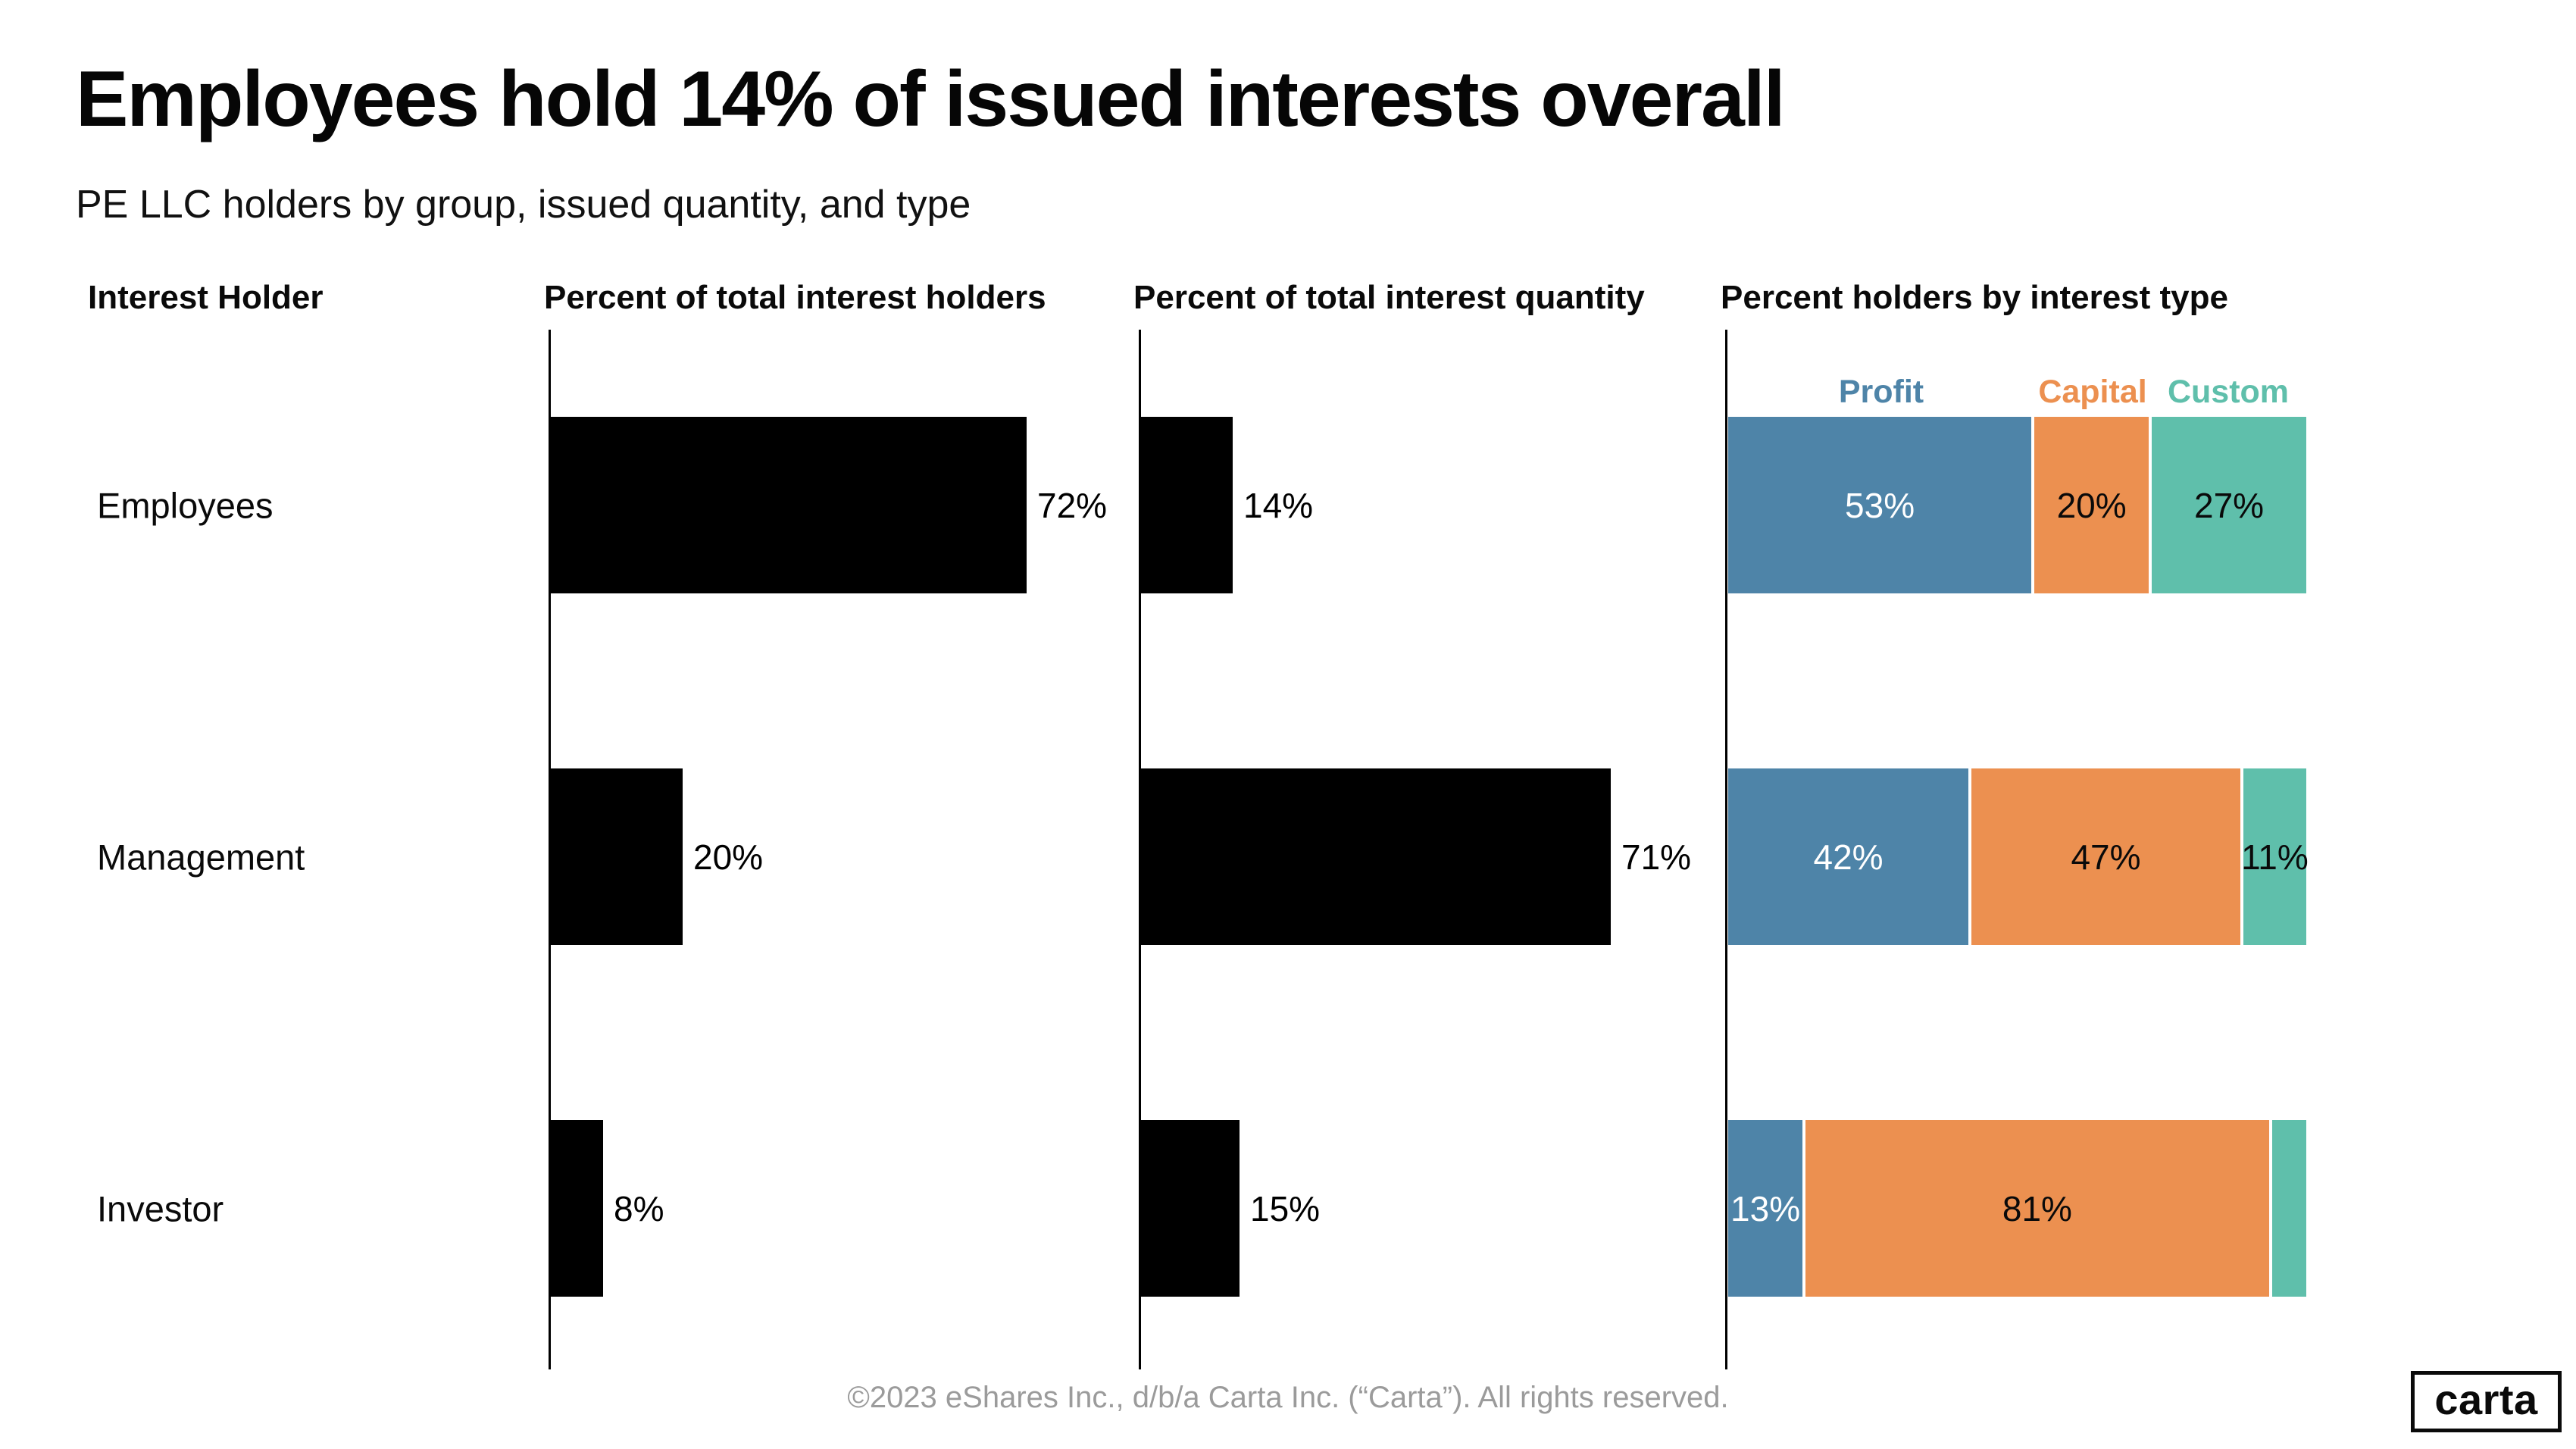 This screenshot has width=2576, height=1449. Describe the element at coordinates (185, 505) in the screenshot. I see `row-label-employees: Employees` at that location.